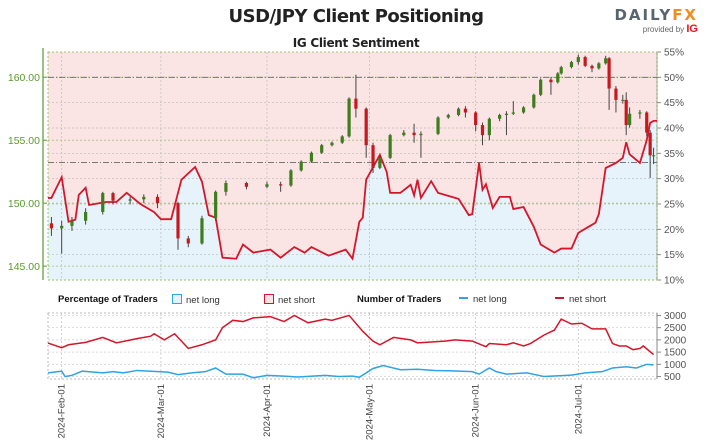 This screenshot has width=712, height=446. What do you see at coordinates (108, 299) in the screenshot?
I see `legend-pct-title: Percentage of Traders` at bounding box center [108, 299].